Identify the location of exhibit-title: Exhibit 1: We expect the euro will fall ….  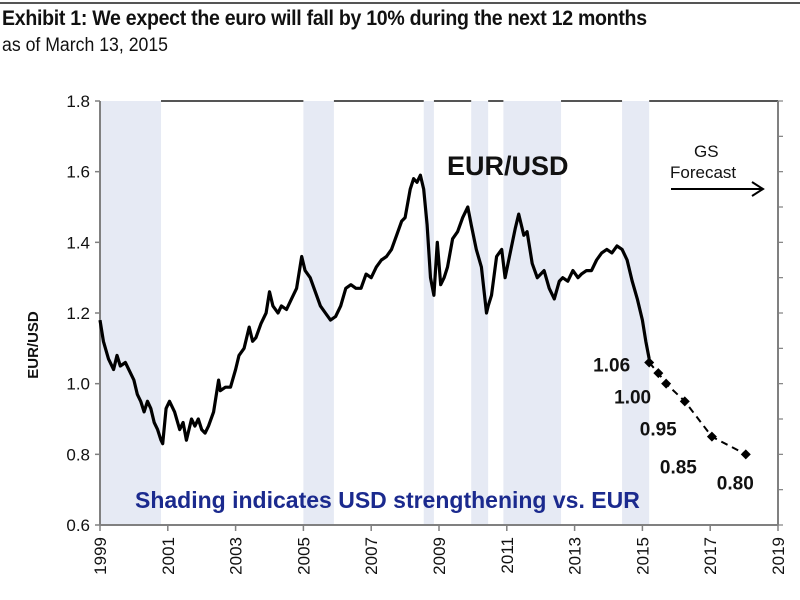
(324, 18).